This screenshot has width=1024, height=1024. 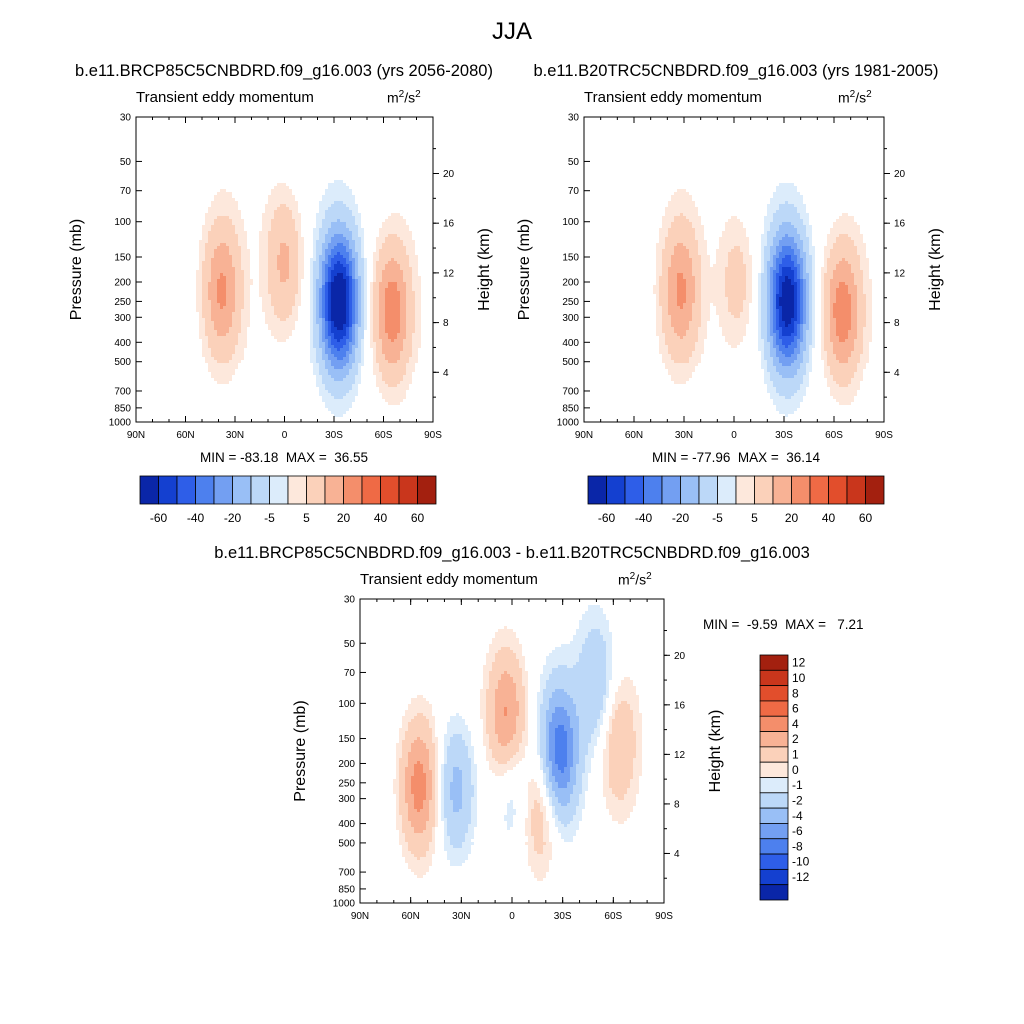 I want to click on colorbar-label: -4, so click(x=797, y=816).